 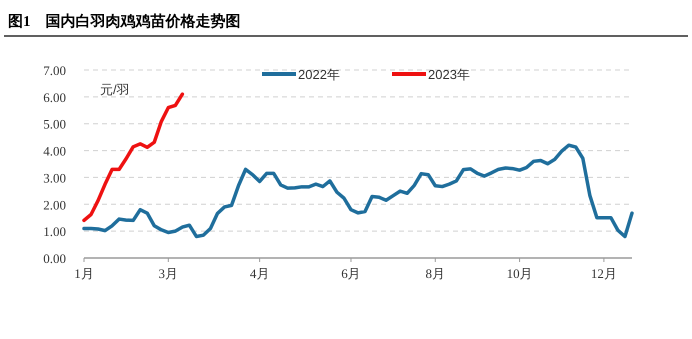 I want to click on y-axis-title: 元/羽, so click(x=115, y=89).